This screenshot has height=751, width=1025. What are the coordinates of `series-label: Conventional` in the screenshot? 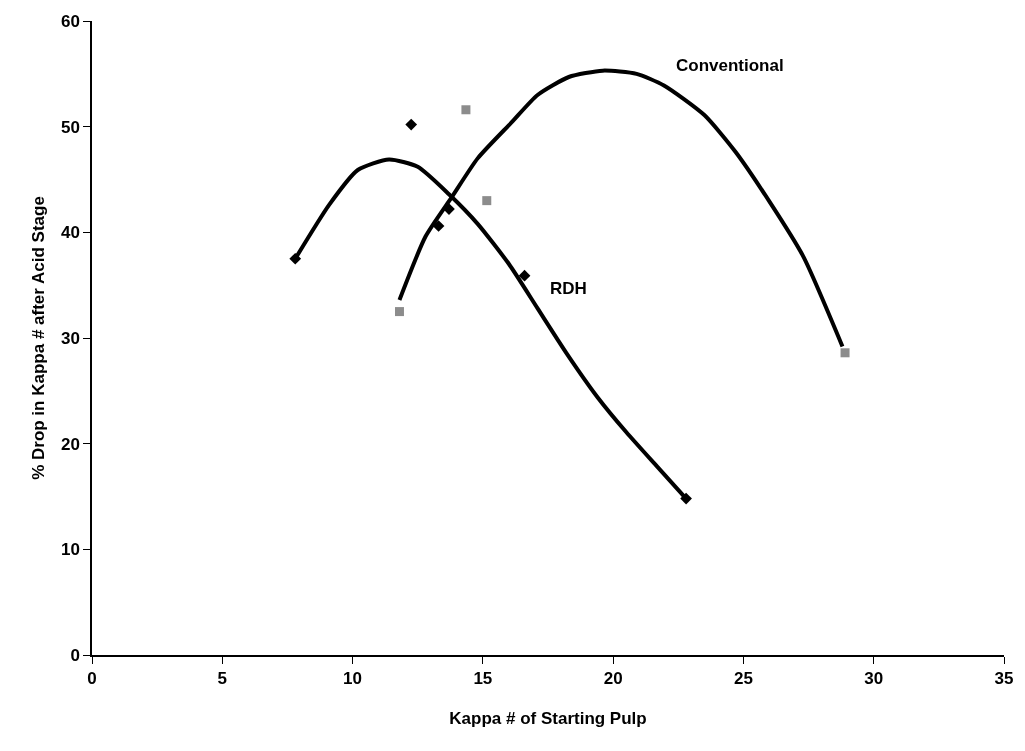 It's located at (730, 65).